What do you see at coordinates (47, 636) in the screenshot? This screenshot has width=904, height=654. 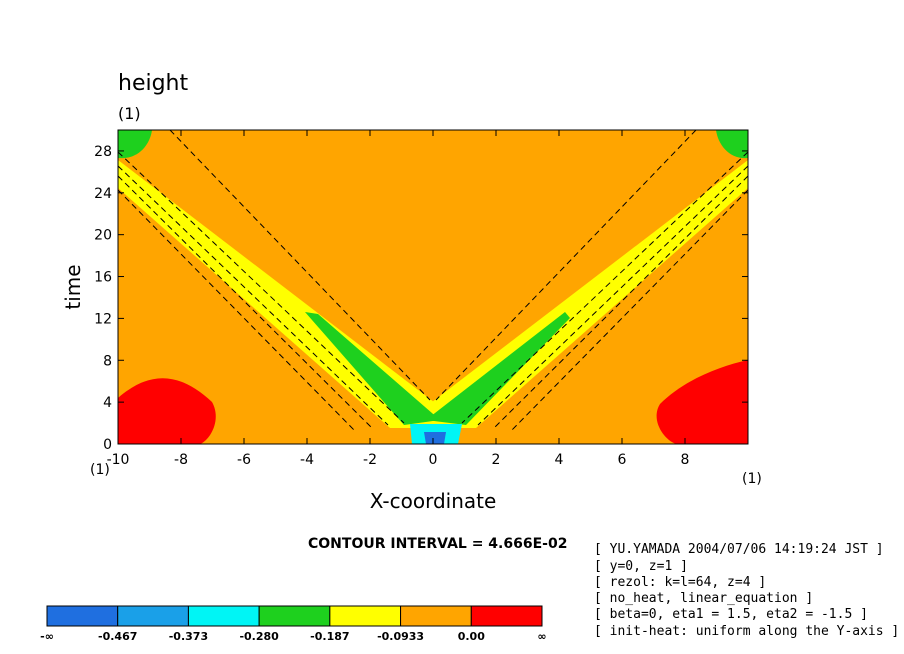 I see `colorbar-level-label: -∞` at bounding box center [47, 636].